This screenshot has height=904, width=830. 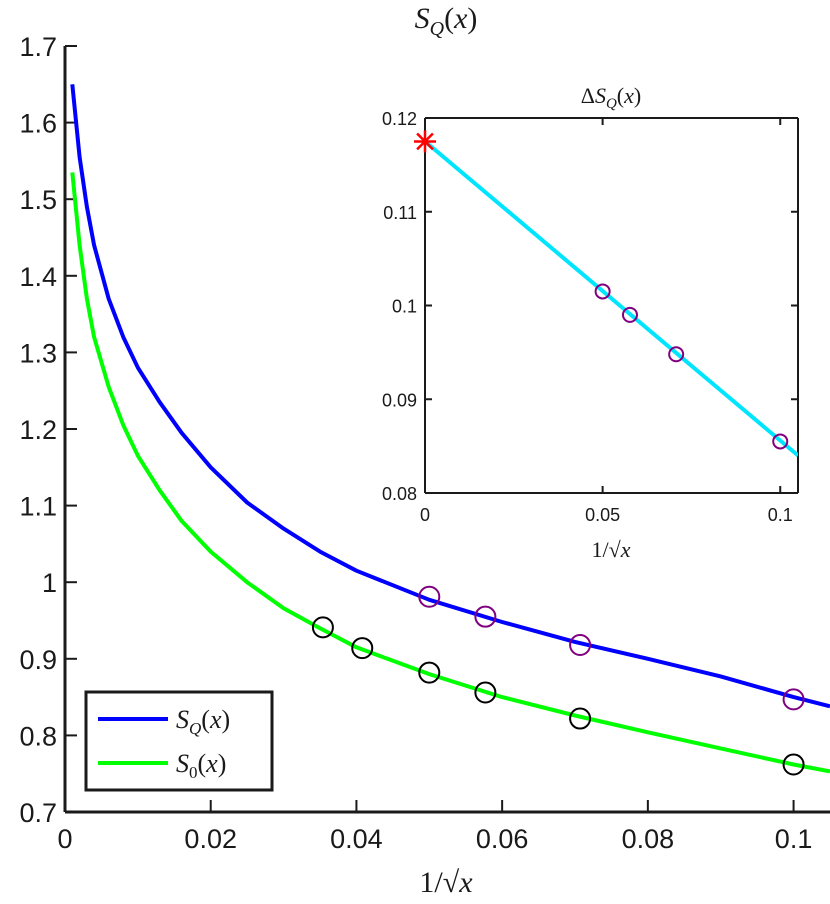 What do you see at coordinates (446, 21) in the screenshot?
I see `main-chart-title: SQ(x)` at bounding box center [446, 21].